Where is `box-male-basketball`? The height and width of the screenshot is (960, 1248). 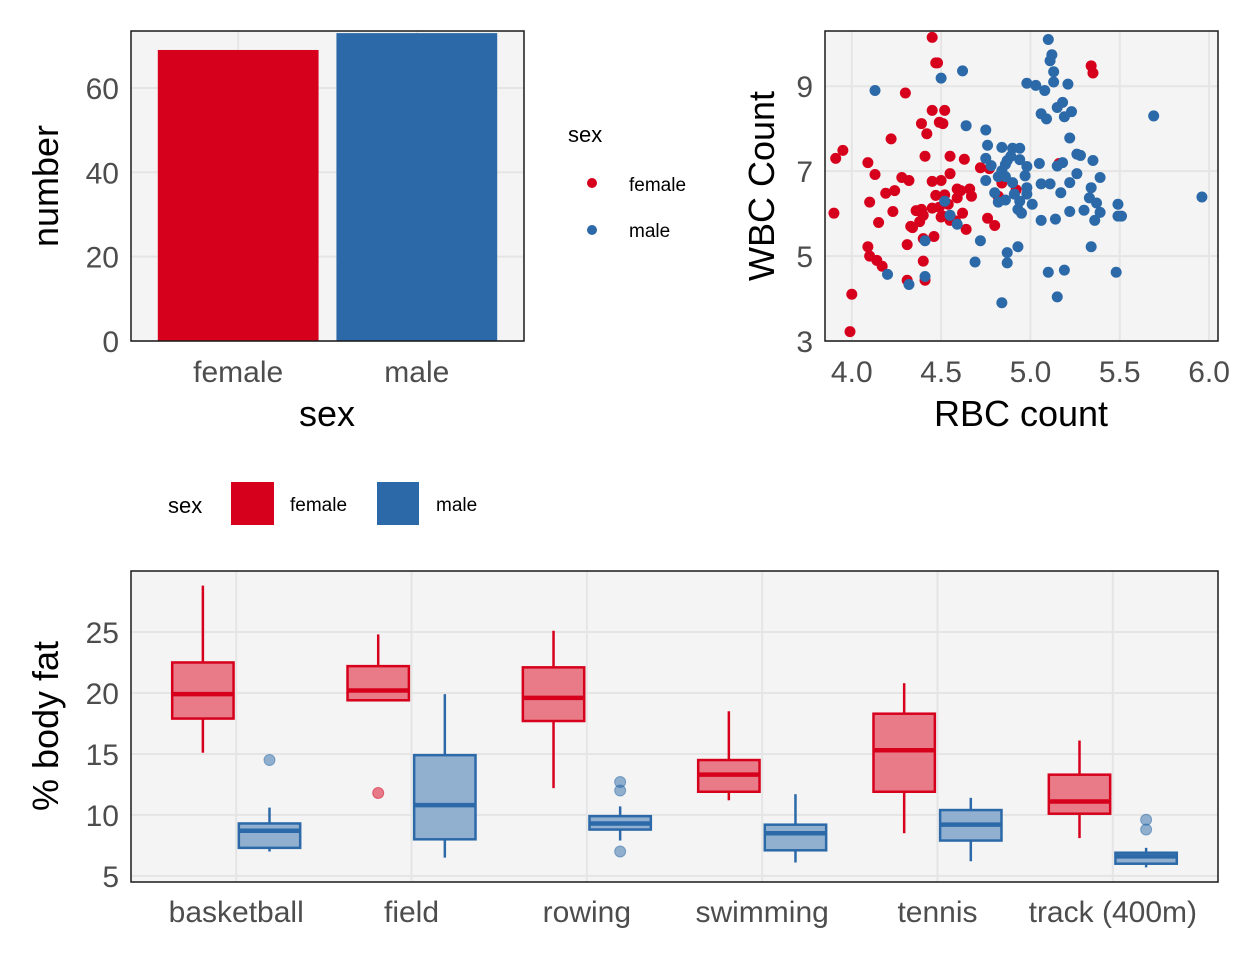
box-male-basketball is located at coordinates (269, 803).